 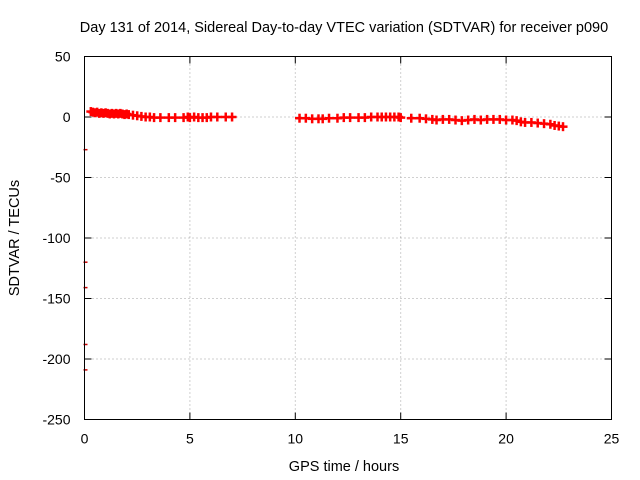 What do you see at coordinates (612, 439) in the screenshot?
I see `x-tick-label: 25` at bounding box center [612, 439].